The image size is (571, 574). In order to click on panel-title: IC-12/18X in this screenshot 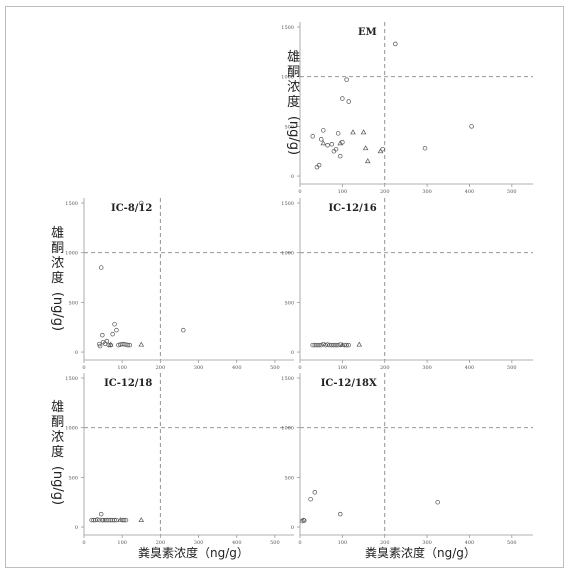, I will do `click(349, 383)`.